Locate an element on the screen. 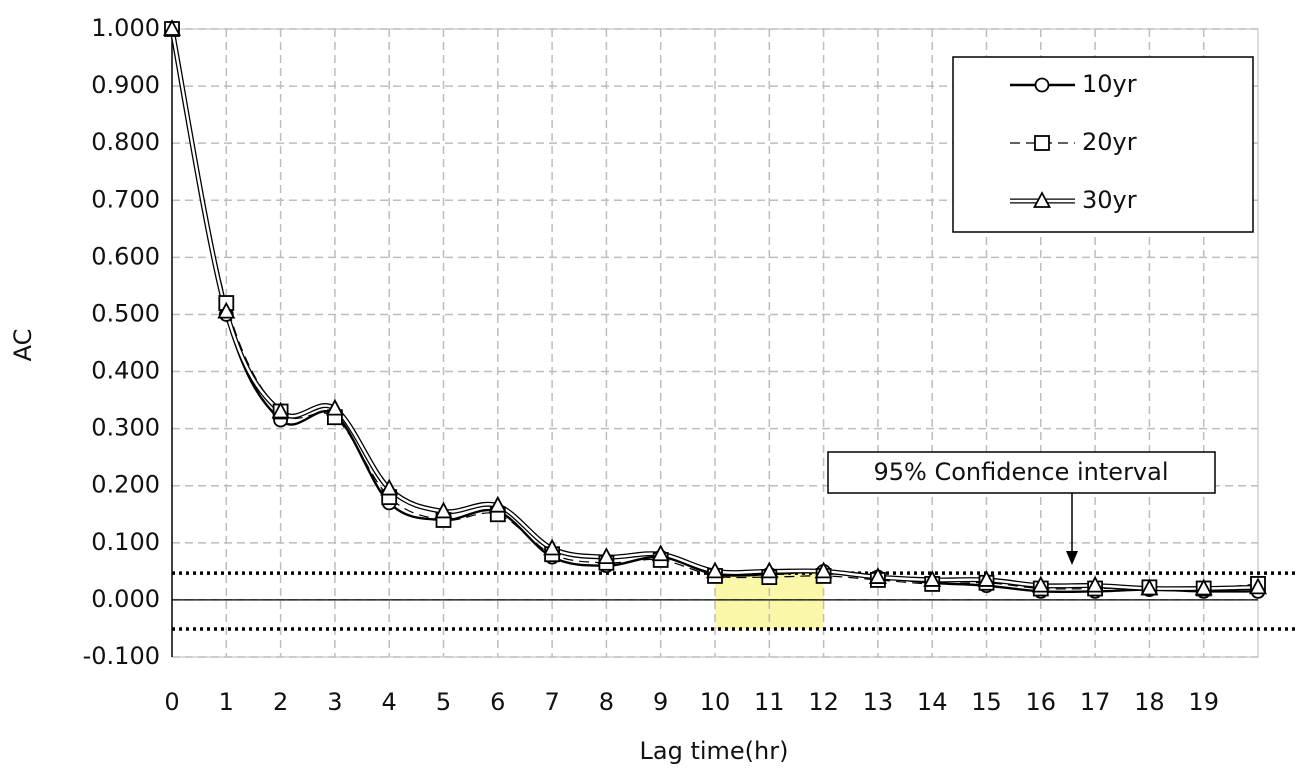 This screenshot has height=784, width=1301. x-tick-label: 11 is located at coordinates (769, 702).